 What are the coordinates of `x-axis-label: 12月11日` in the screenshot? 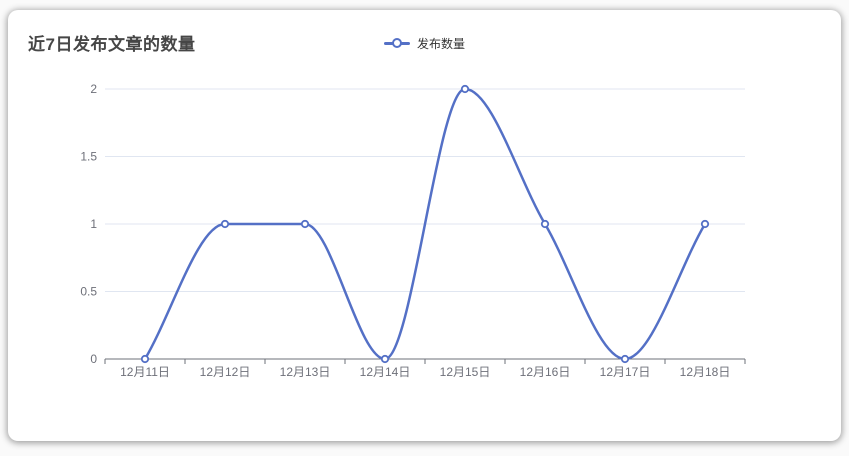 It's located at (145, 372).